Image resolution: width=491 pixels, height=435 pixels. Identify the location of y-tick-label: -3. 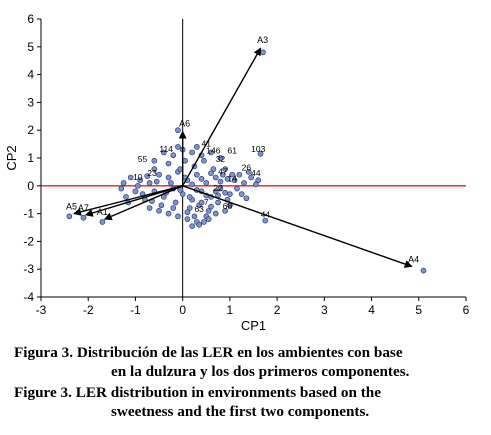
(28, 269).